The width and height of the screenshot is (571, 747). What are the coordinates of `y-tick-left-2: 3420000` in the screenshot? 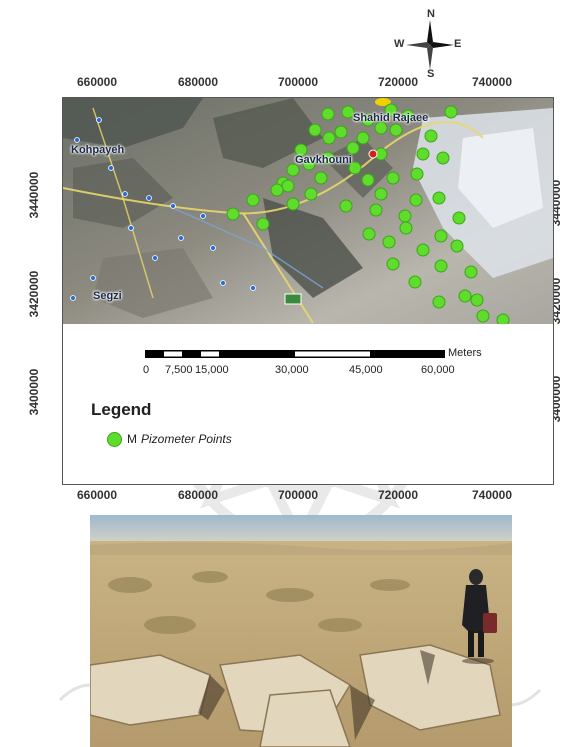 It's located at (34, 294).